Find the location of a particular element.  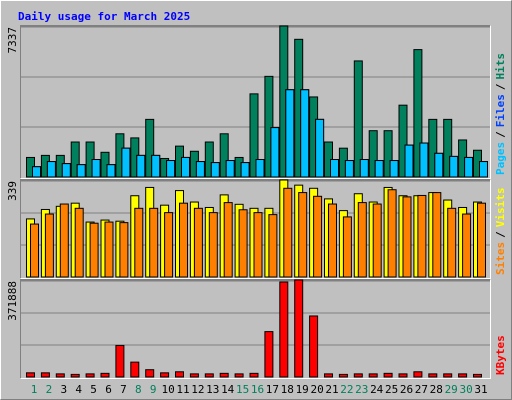

legend: Pages / Files / Hits is located at coordinates (500, 114).